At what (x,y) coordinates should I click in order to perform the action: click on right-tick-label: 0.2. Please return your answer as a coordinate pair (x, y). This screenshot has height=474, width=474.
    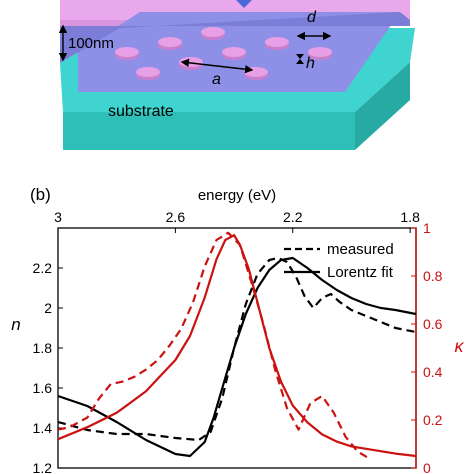
    Looking at the image, I should click on (433, 420).